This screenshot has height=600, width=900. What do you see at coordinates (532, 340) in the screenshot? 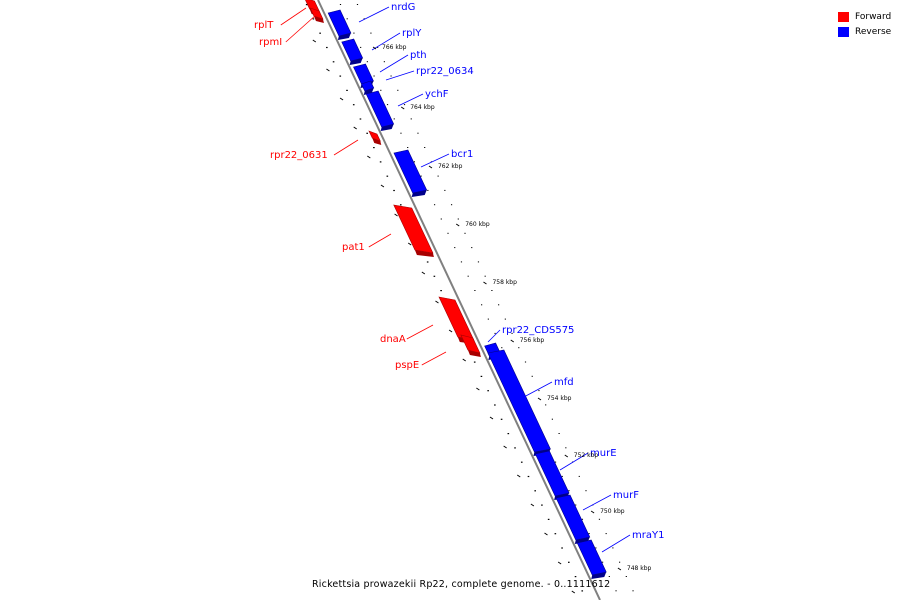
I see `scale-tick-label: 756 kbp` at bounding box center [532, 340].